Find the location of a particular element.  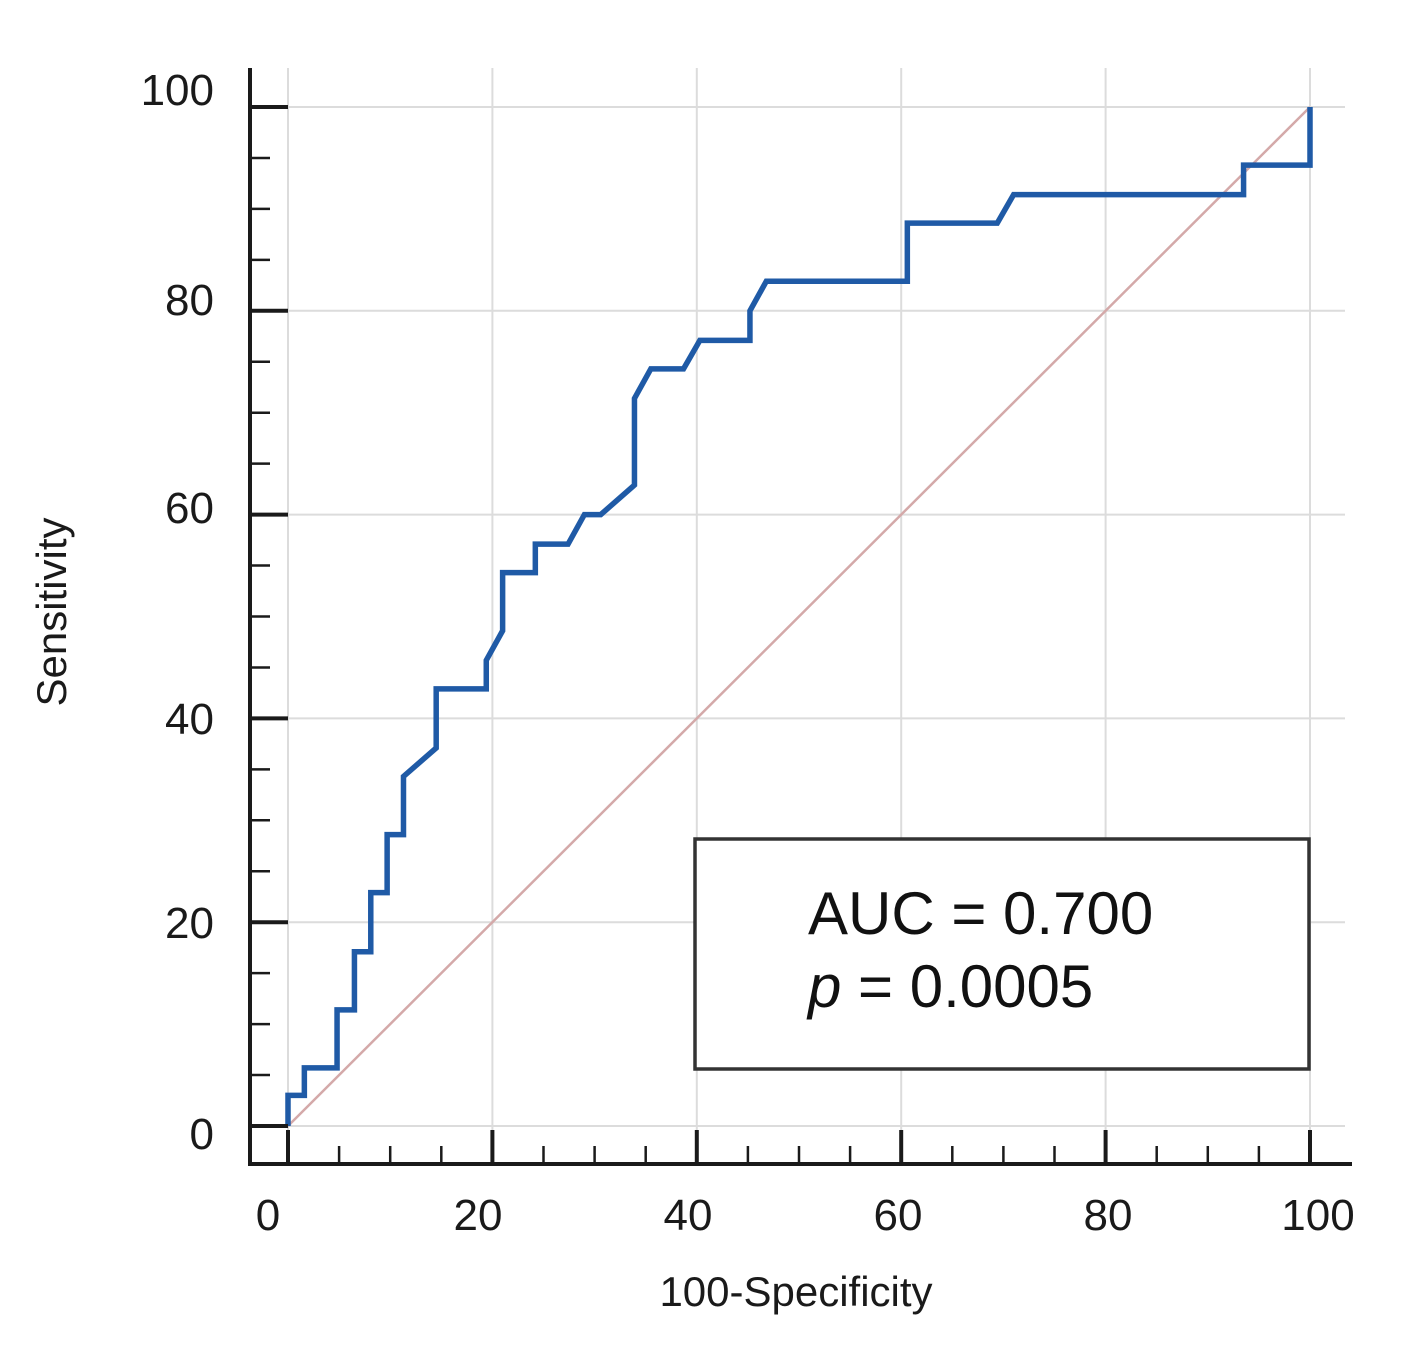

p-value: = 0.0005 is located at coordinates (967, 986).